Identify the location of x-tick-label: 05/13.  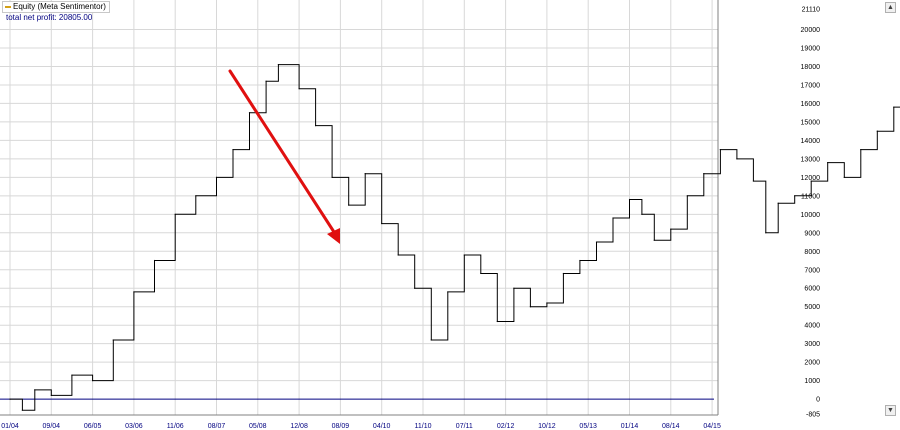
(588, 426).